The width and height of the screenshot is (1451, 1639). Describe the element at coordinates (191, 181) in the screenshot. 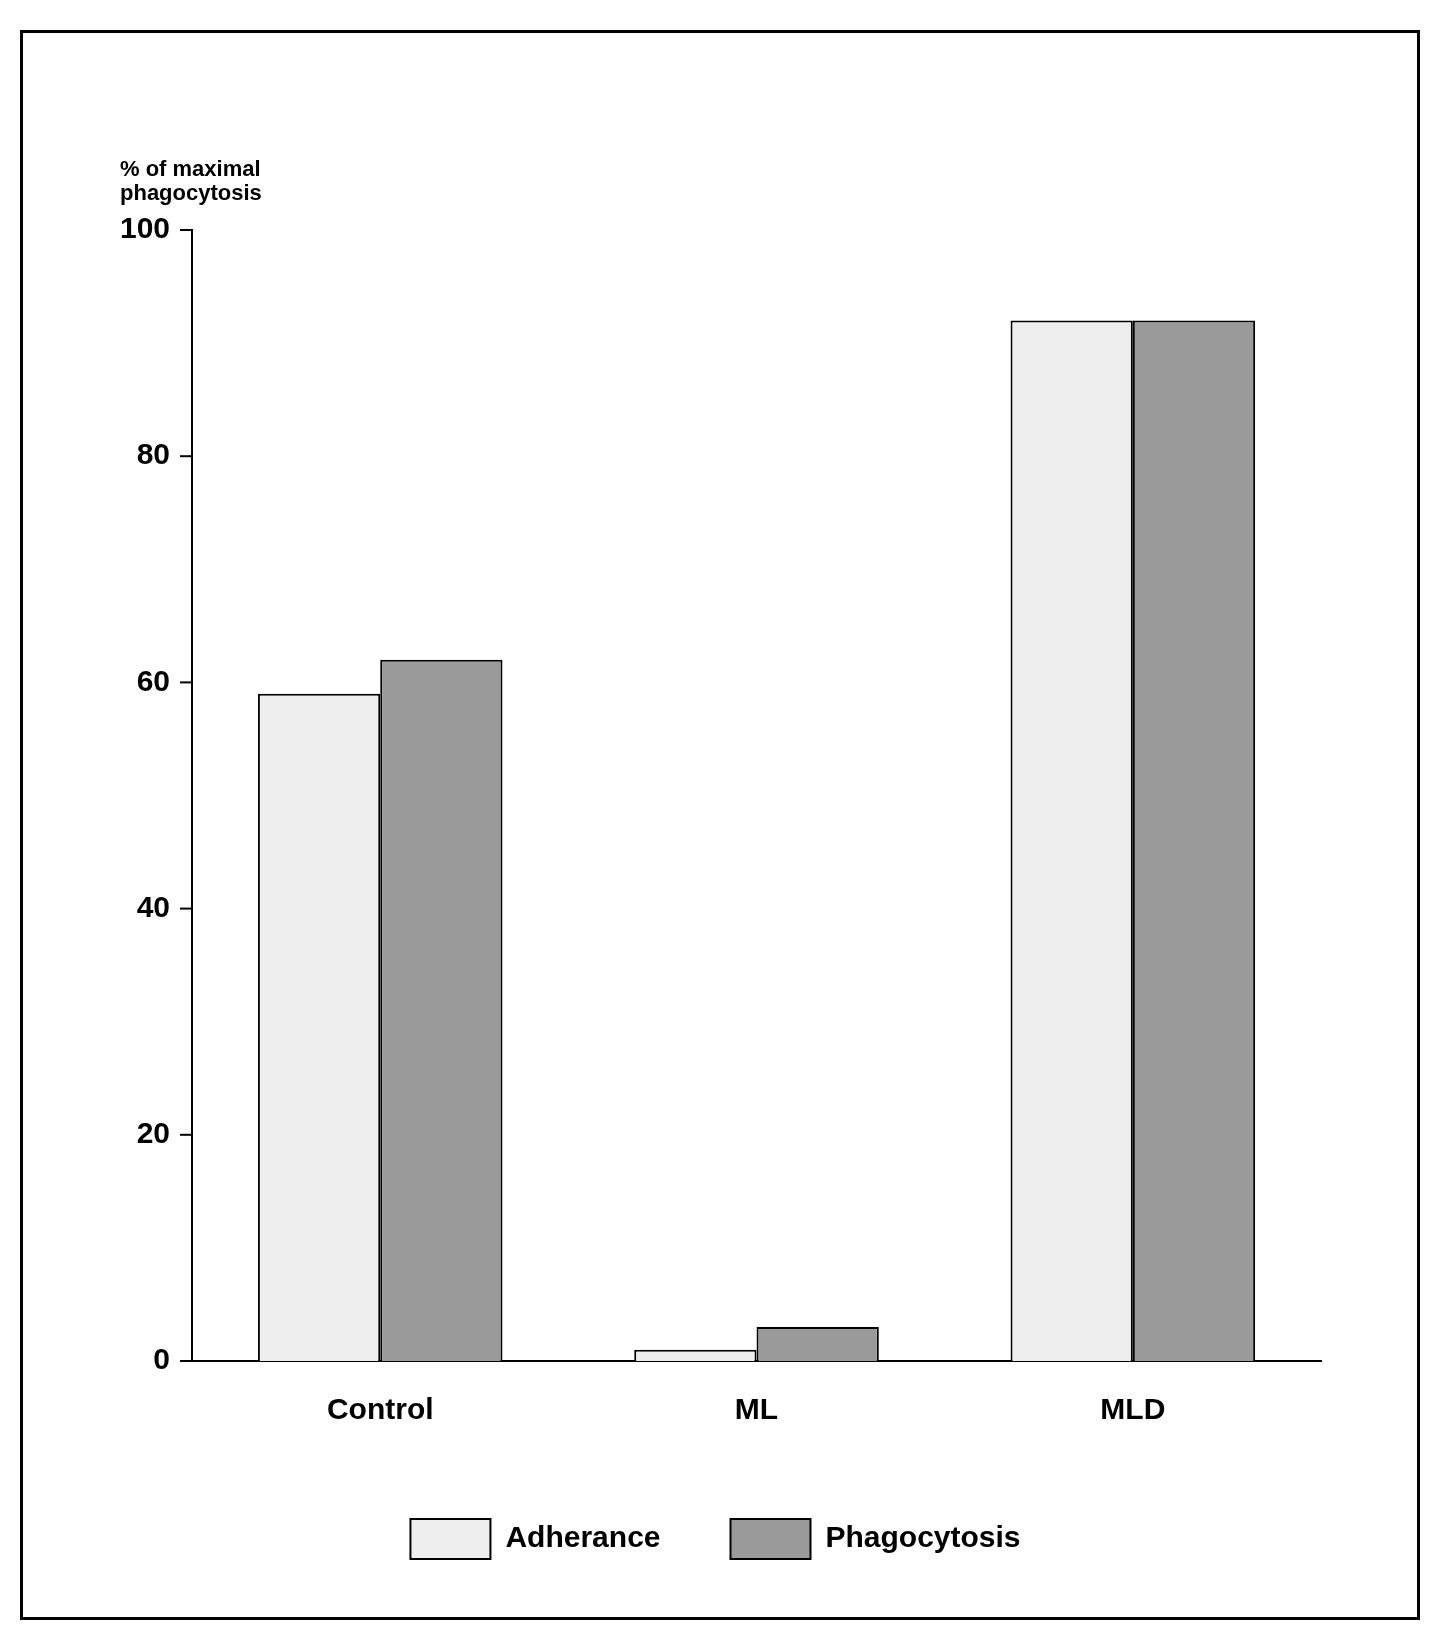

I see `y-axis-title: % of maximal phagocytosis` at that location.